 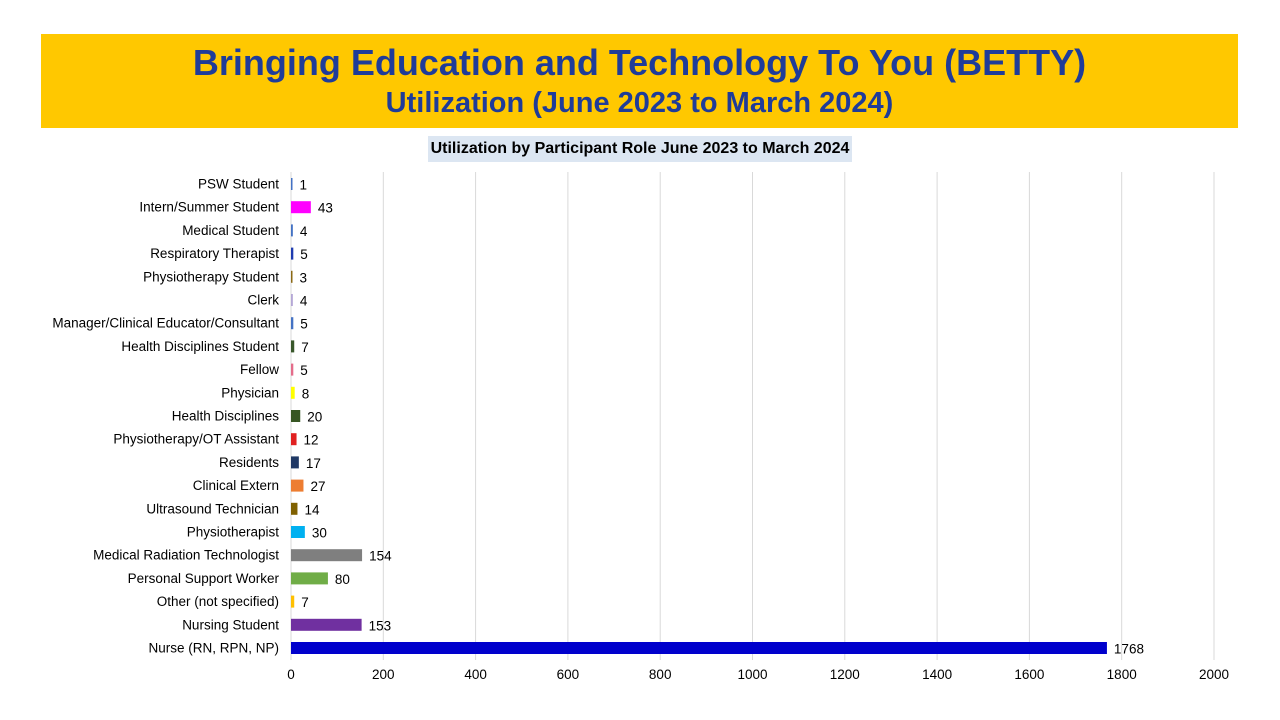 I want to click on value-label: 14, so click(x=312, y=509).